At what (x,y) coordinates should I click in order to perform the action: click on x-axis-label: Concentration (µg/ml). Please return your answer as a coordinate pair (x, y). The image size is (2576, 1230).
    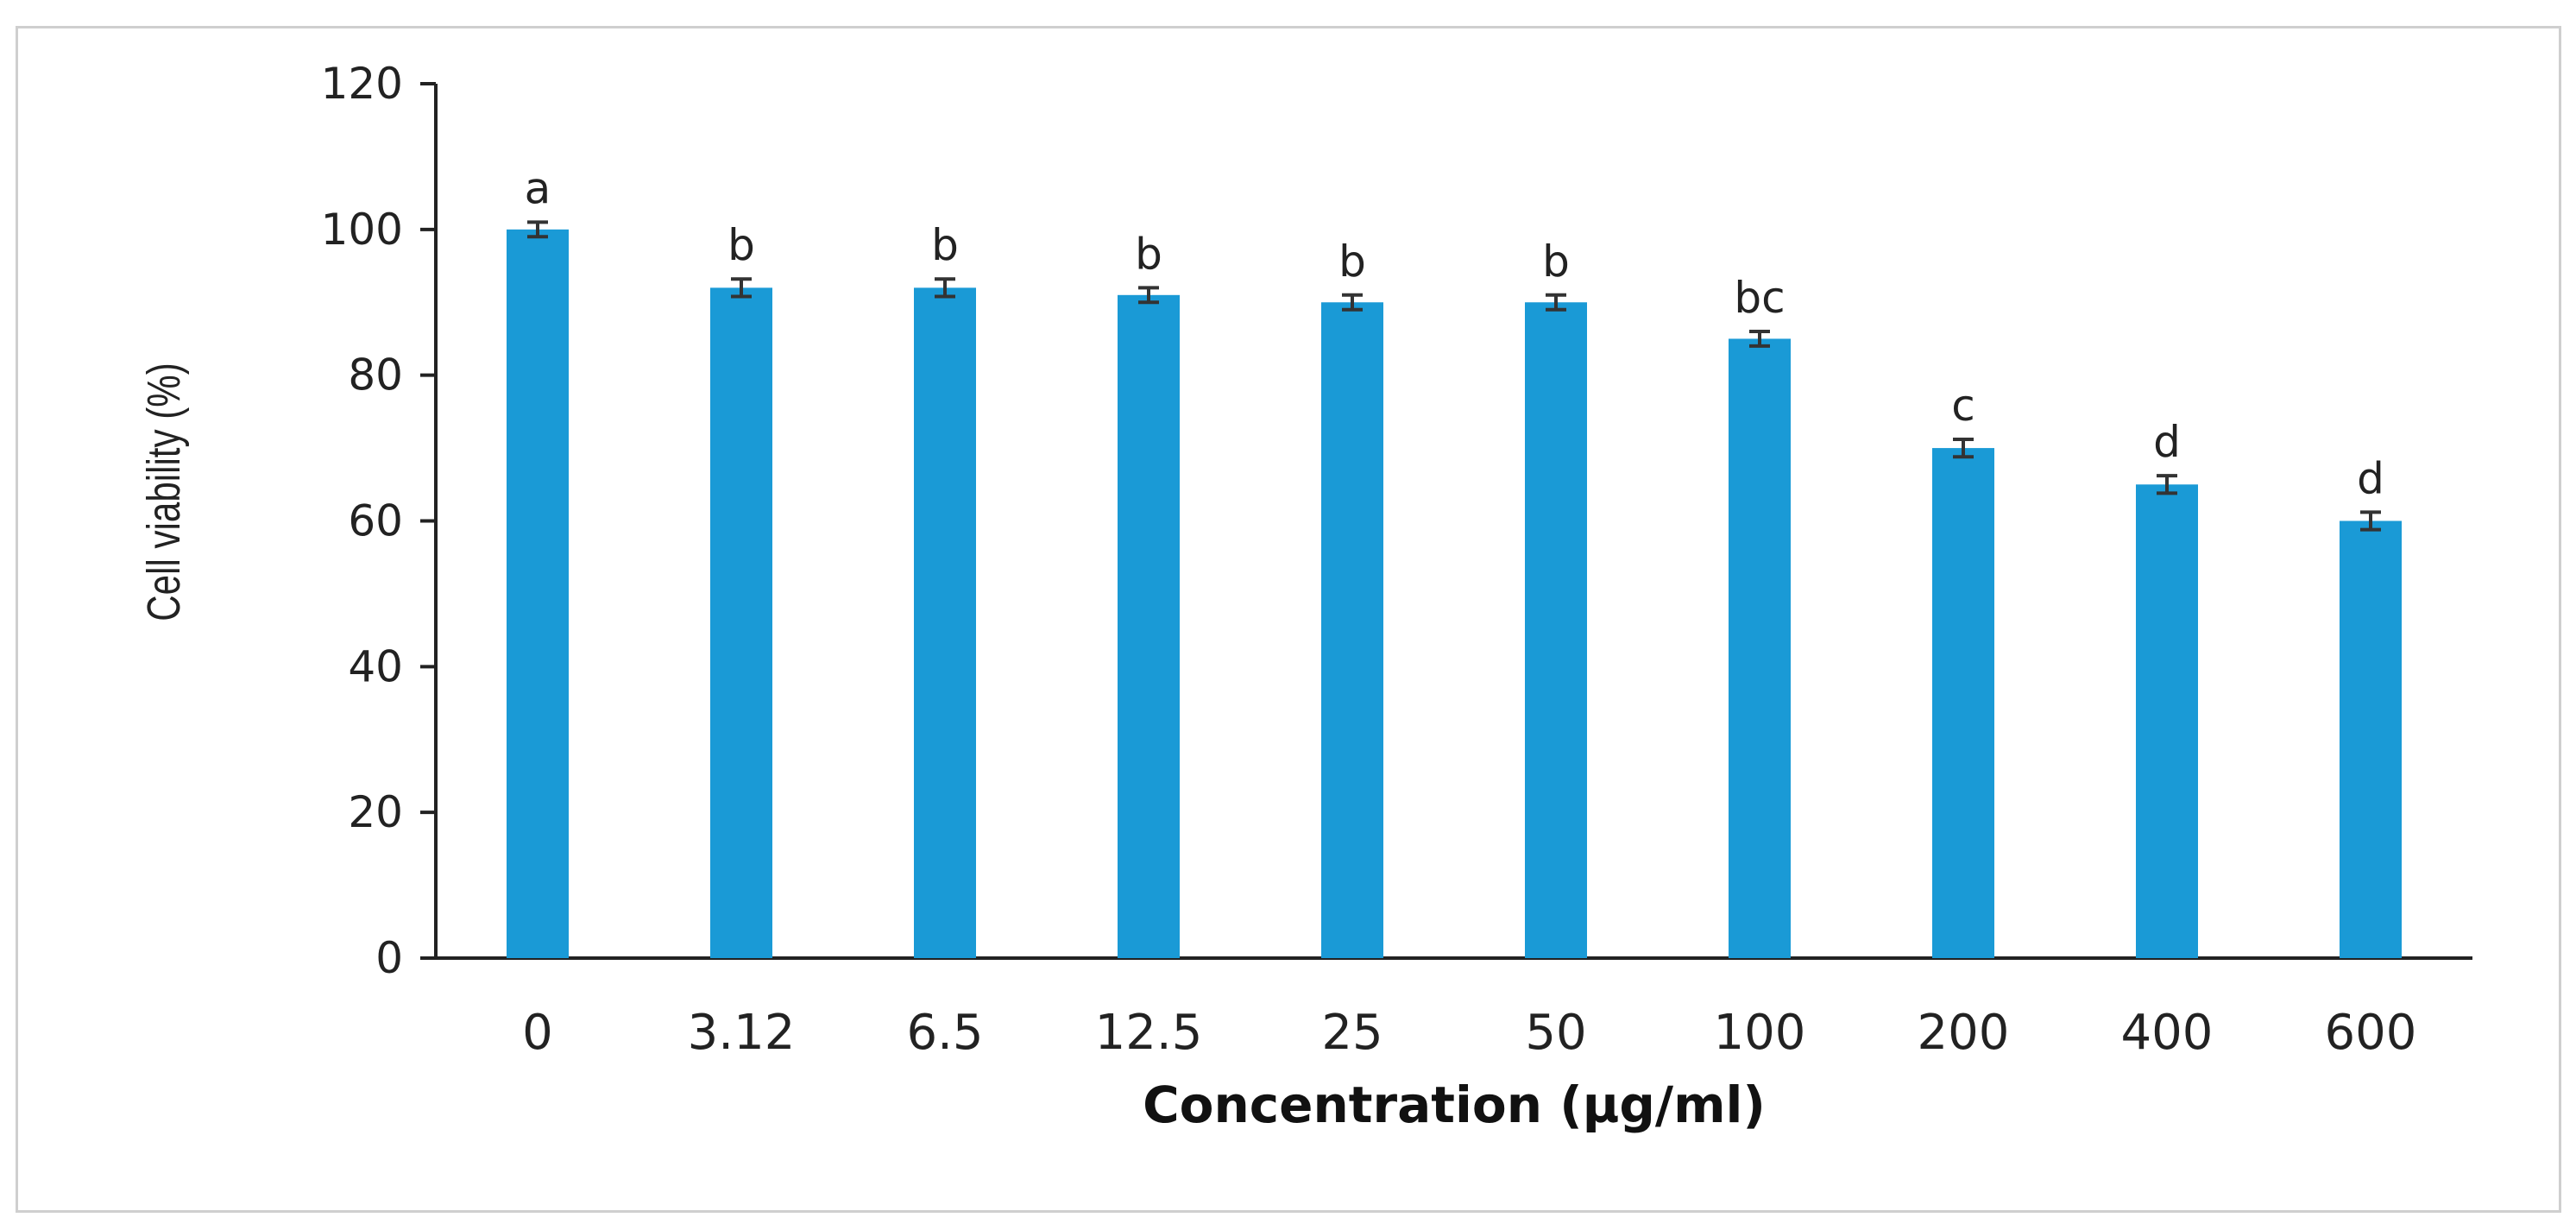
    Looking at the image, I should click on (1454, 1104).